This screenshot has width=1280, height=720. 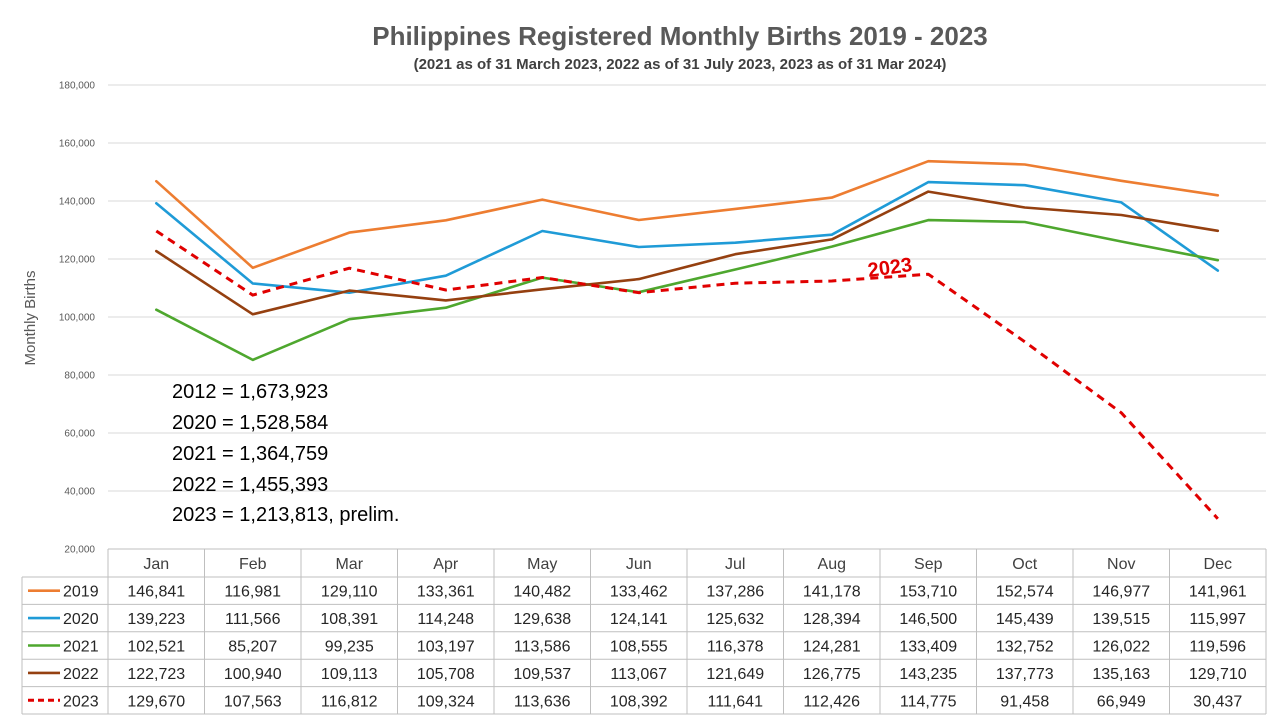 I want to click on annotation-total: 2021 = 1,364,759, so click(x=250, y=454).